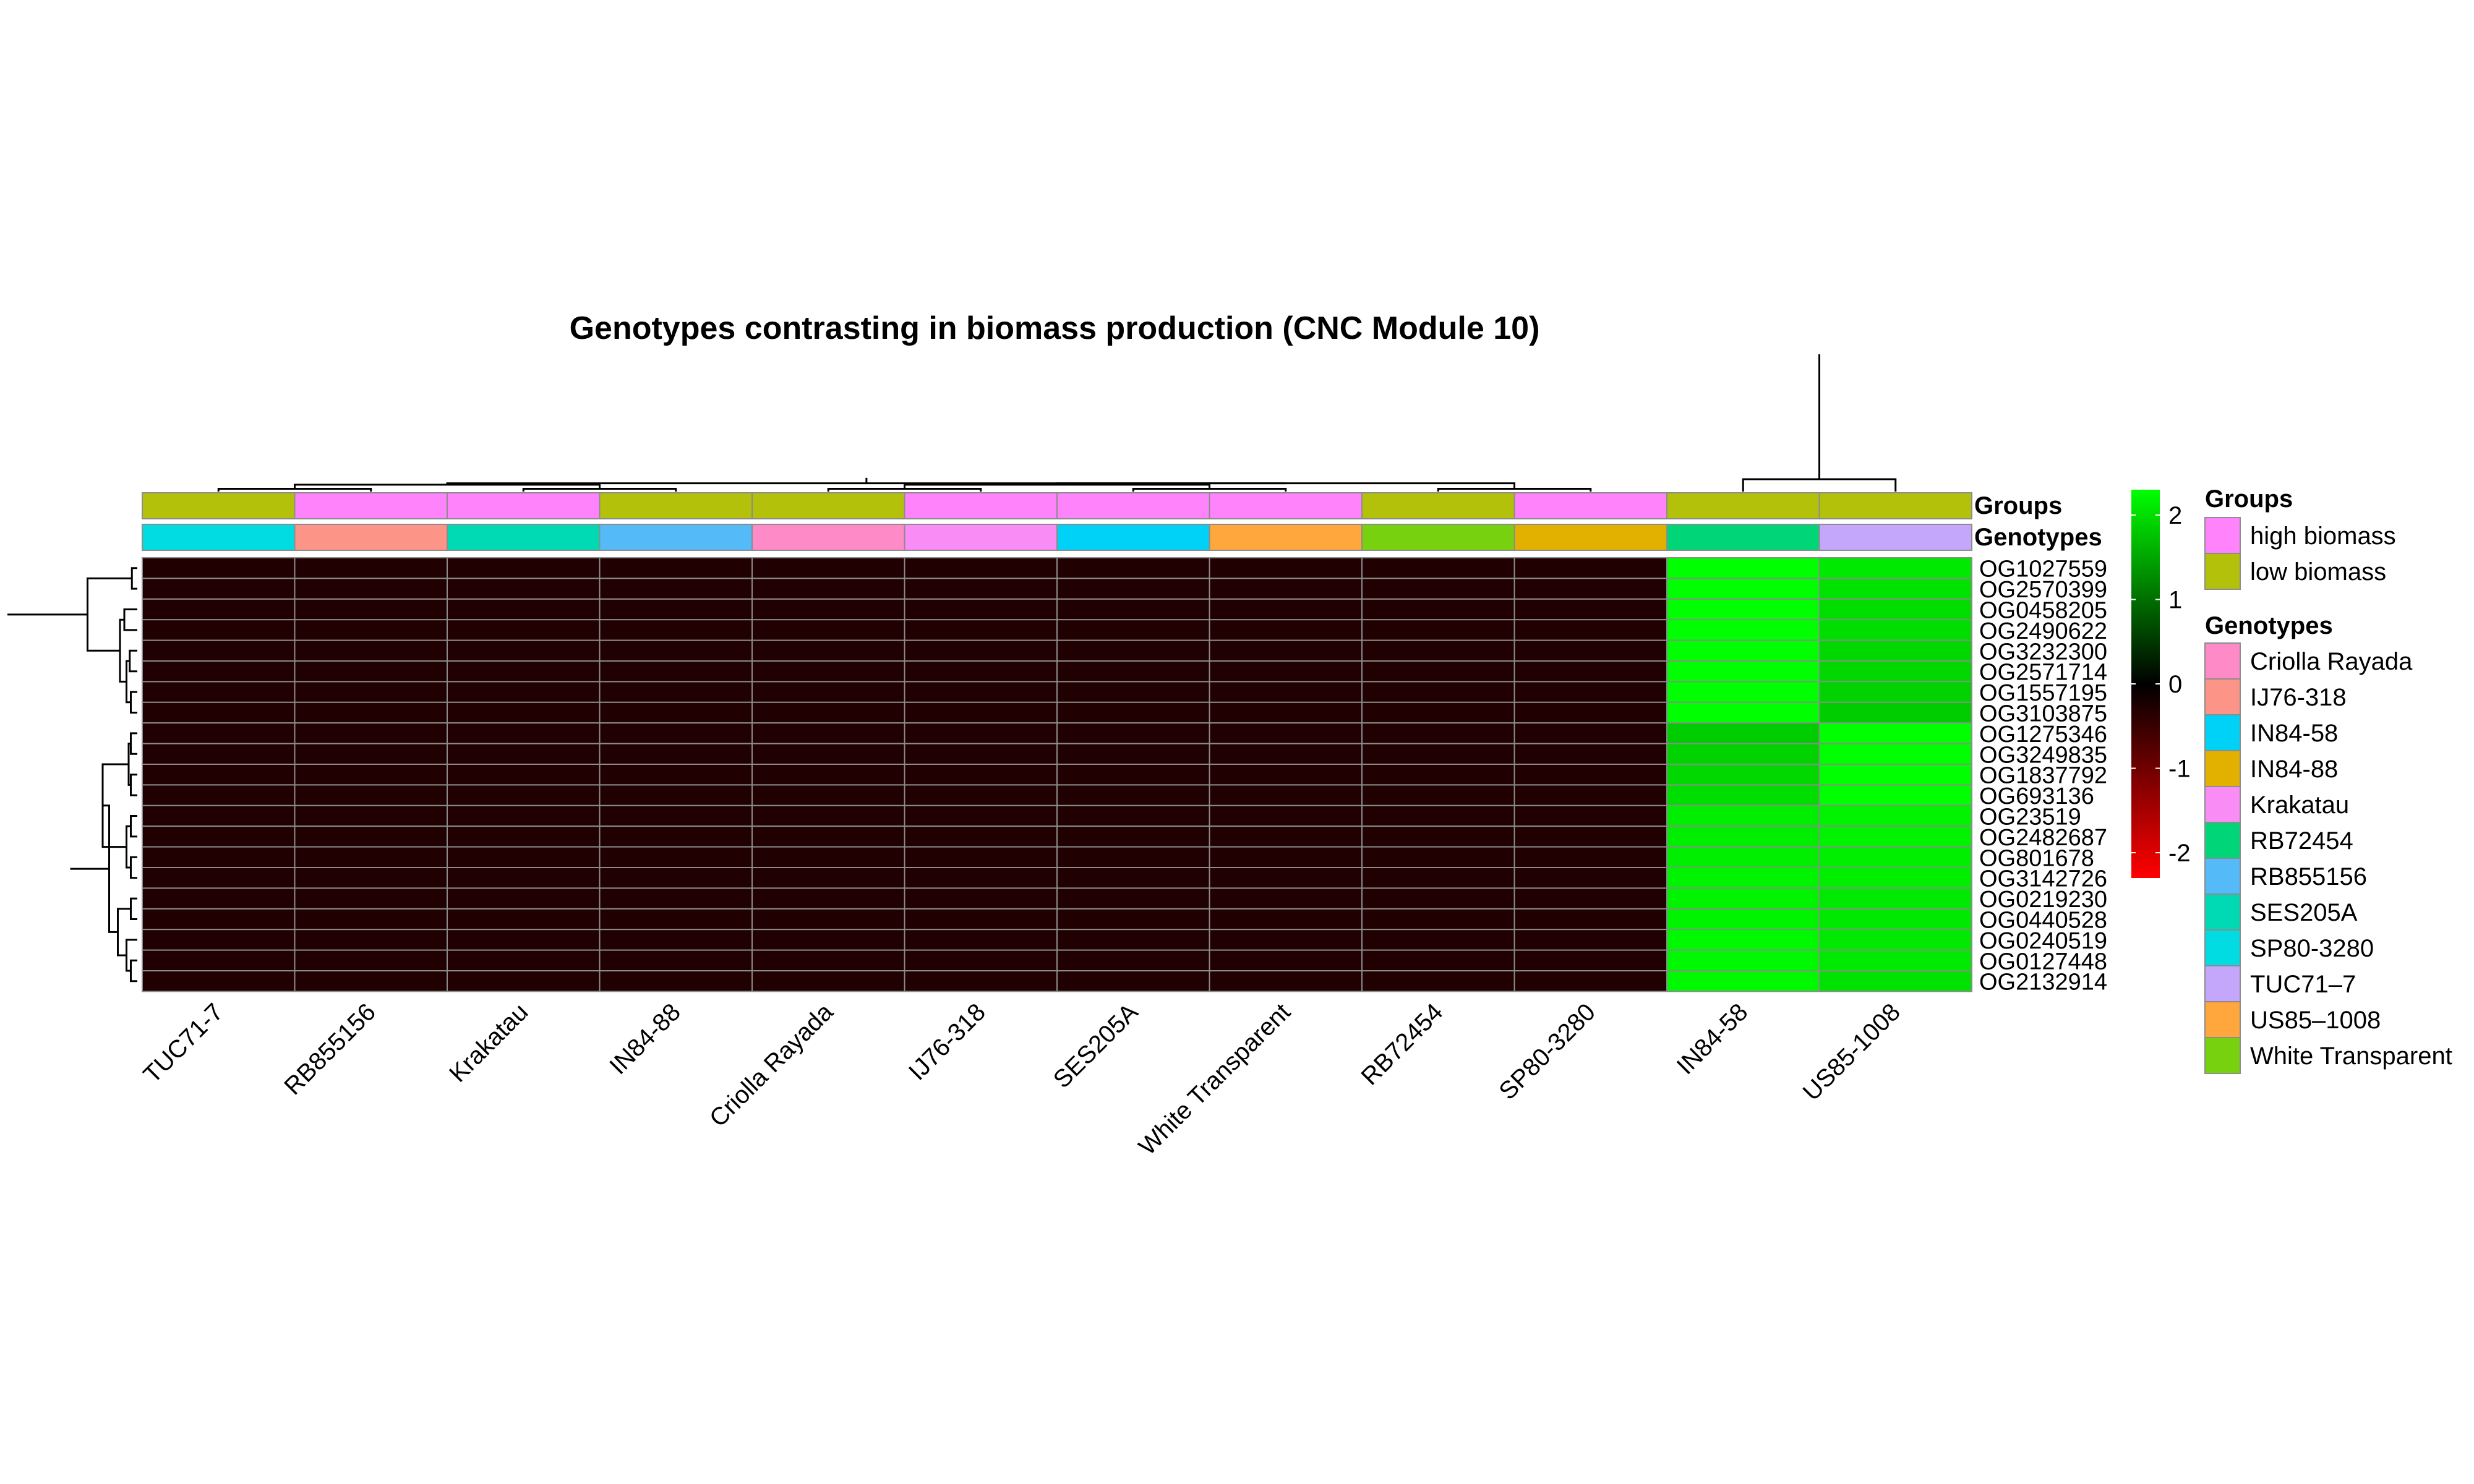 This screenshot has height=1484, width=2474. What do you see at coordinates (330, 1050) in the screenshot?
I see `column-label: RB855156` at bounding box center [330, 1050].